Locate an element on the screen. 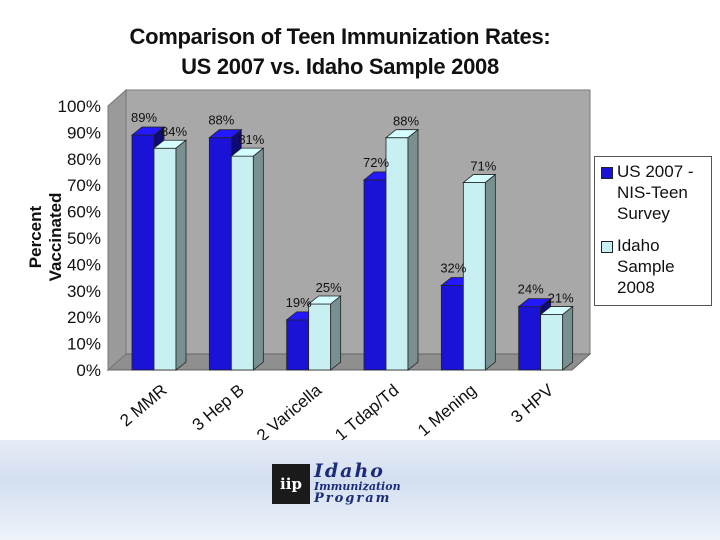  y-tick-label: 10% is located at coordinates (84, 344).